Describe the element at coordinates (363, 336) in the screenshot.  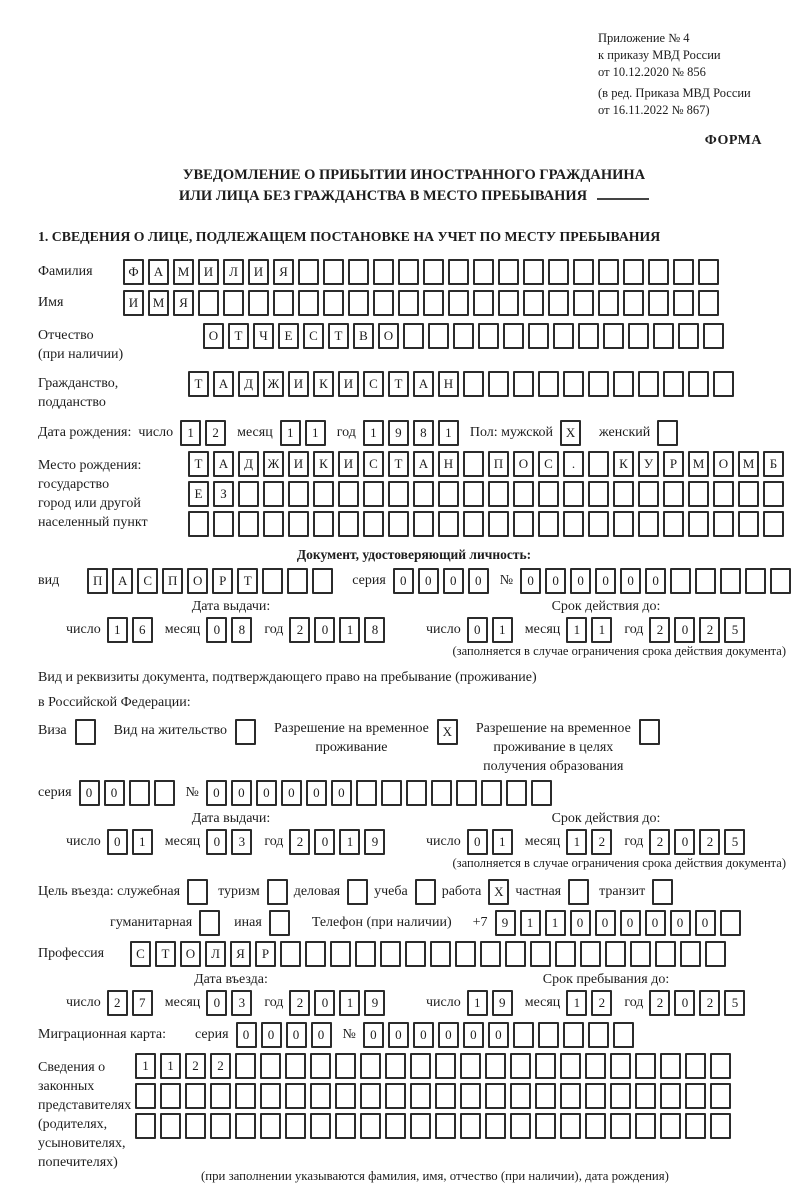
I see `char-box: В` at that location.